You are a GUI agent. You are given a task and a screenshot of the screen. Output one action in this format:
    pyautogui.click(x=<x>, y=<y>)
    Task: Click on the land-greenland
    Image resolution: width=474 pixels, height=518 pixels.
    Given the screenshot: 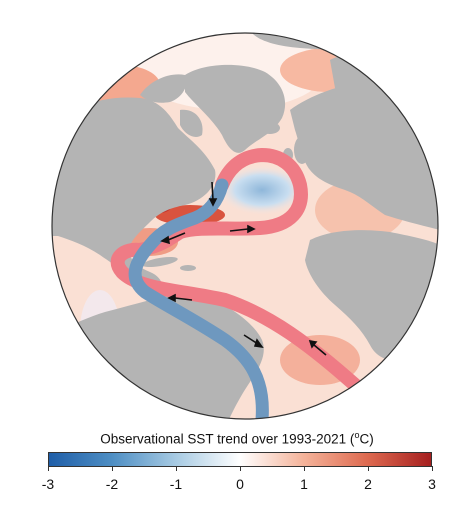 What is the action you would take?
    pyautogui.click(x=235, y=108)
    